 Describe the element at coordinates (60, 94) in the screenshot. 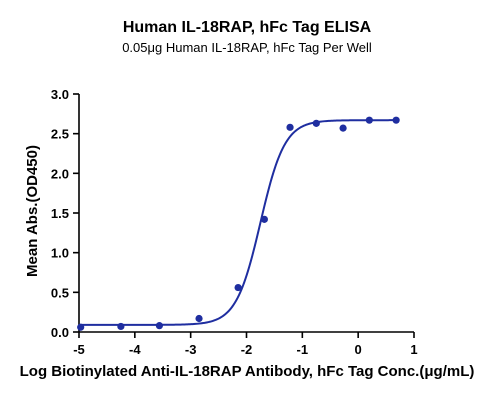

I see `y-tick-label: 3.0` at that location.